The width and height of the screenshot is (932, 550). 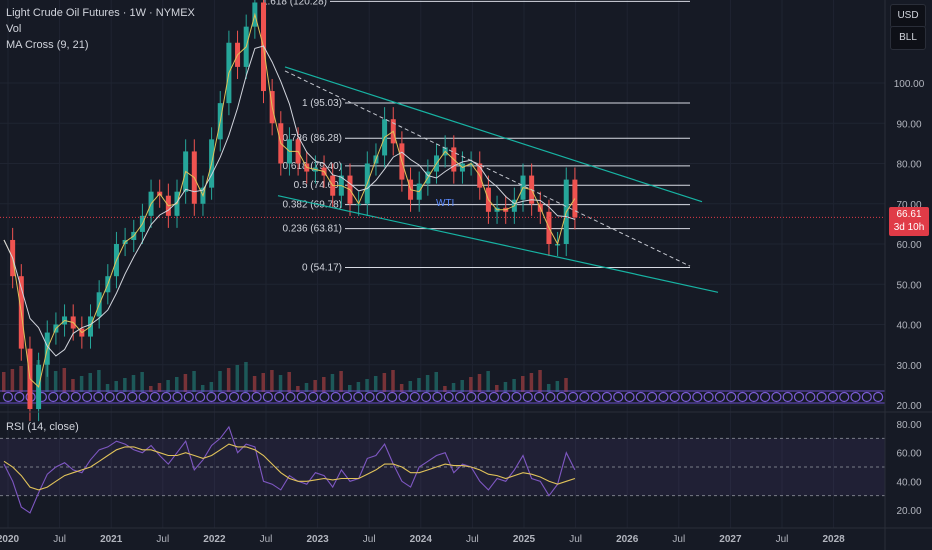 I want to click on time-axis-label: 2024, so click(x=421, y=539).